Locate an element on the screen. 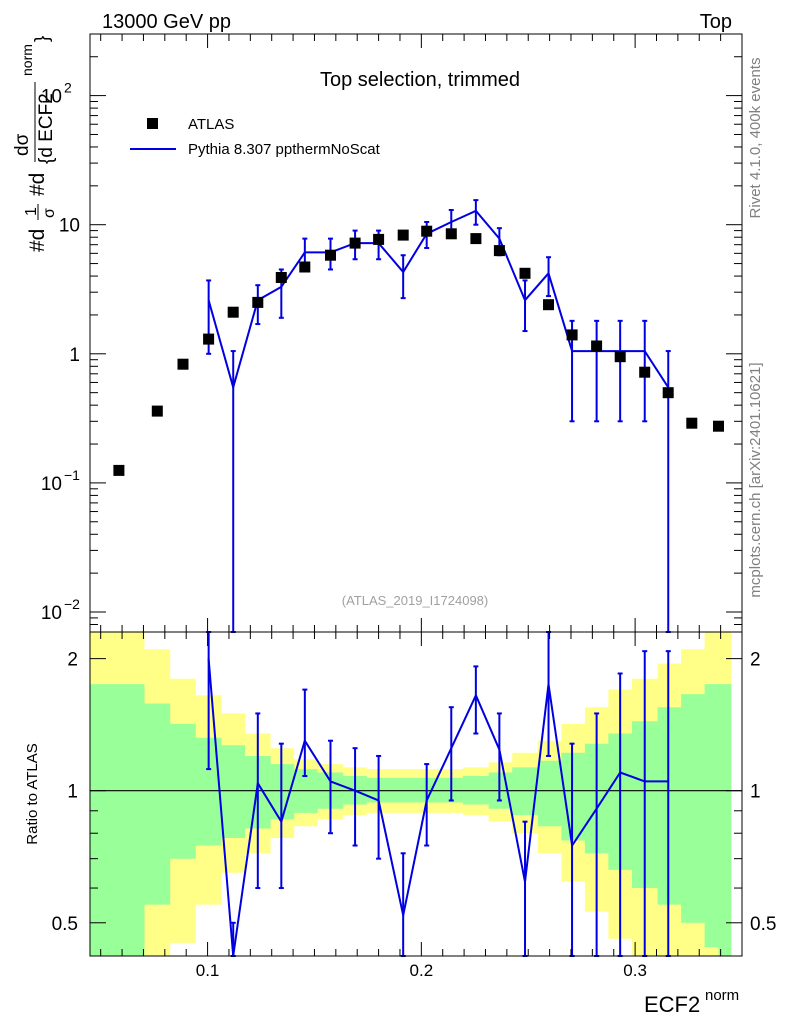 This screenshot has width=786, height=1024. legend-atlas-label: ATLAS is located at coordinates (211, 124).